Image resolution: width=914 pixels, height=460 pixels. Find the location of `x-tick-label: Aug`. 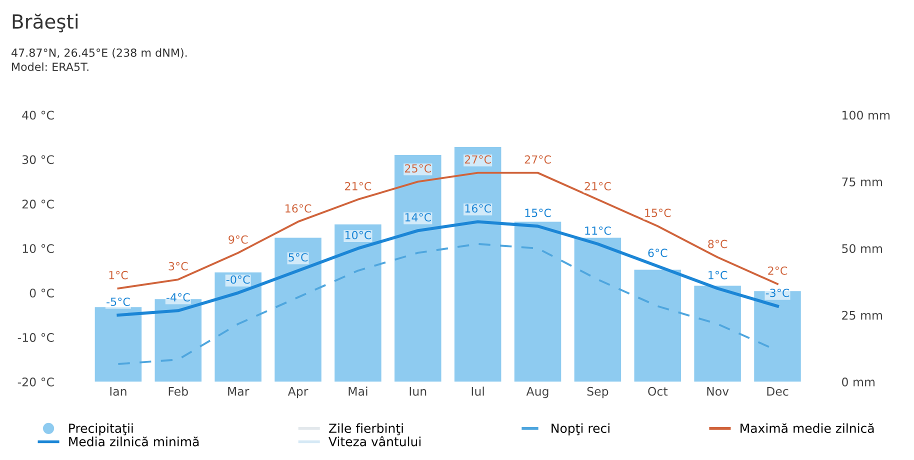

x-tick-label: Aug is located at coordinates (537, 392).